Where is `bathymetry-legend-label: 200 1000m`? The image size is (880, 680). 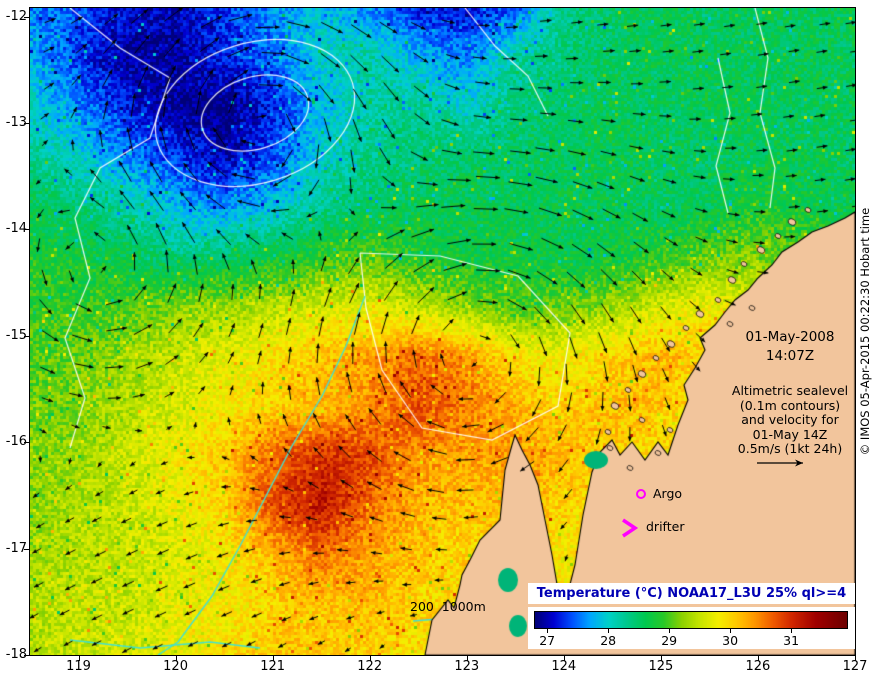
bathymetry-legend-label: 200 1000m is located at coordinates (448, 606).